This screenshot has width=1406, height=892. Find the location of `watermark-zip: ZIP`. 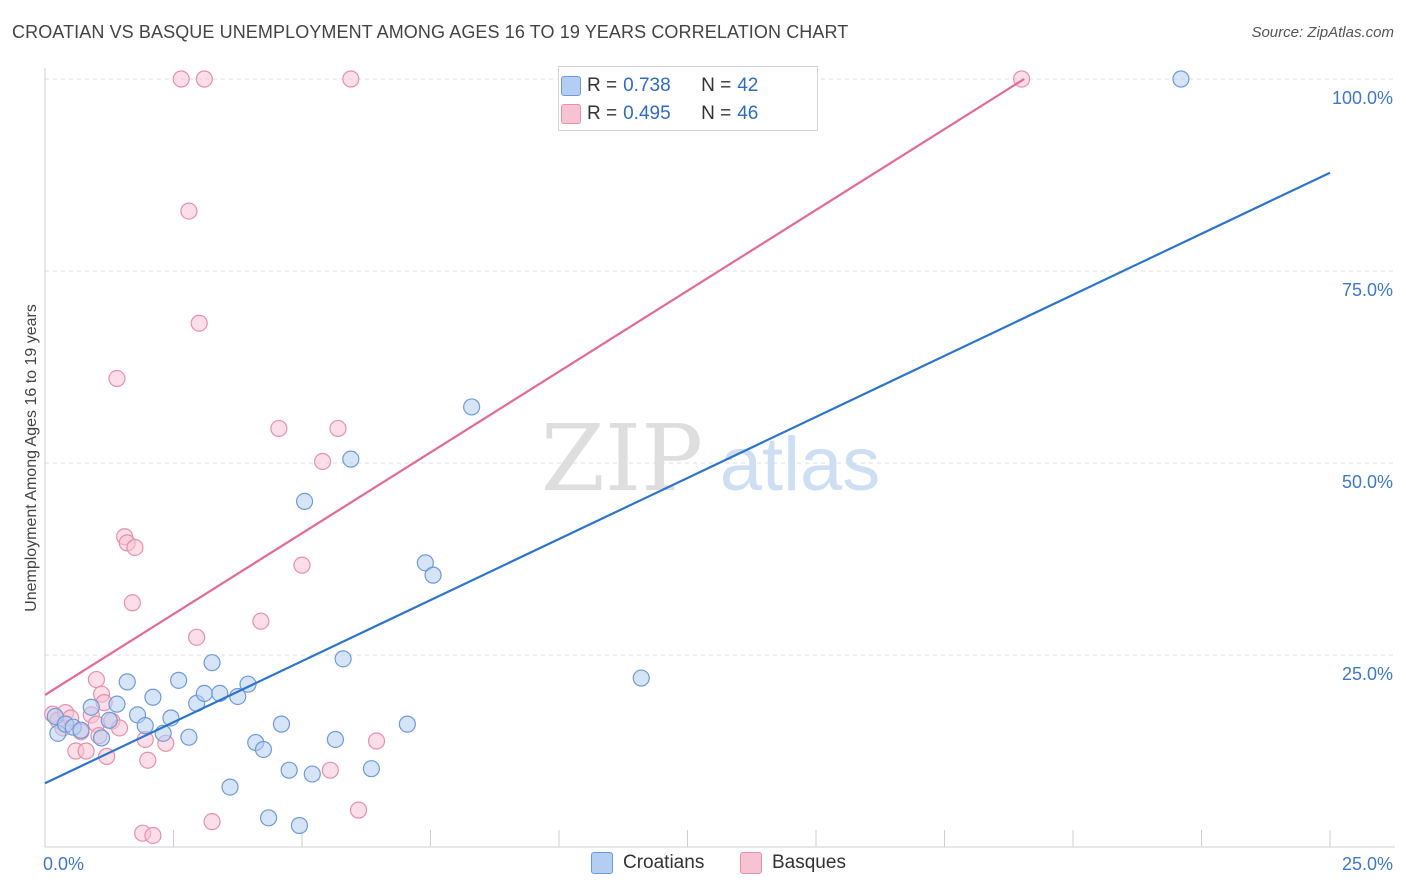

watermark-zip: ZIP is located at coordinates (622, 458).